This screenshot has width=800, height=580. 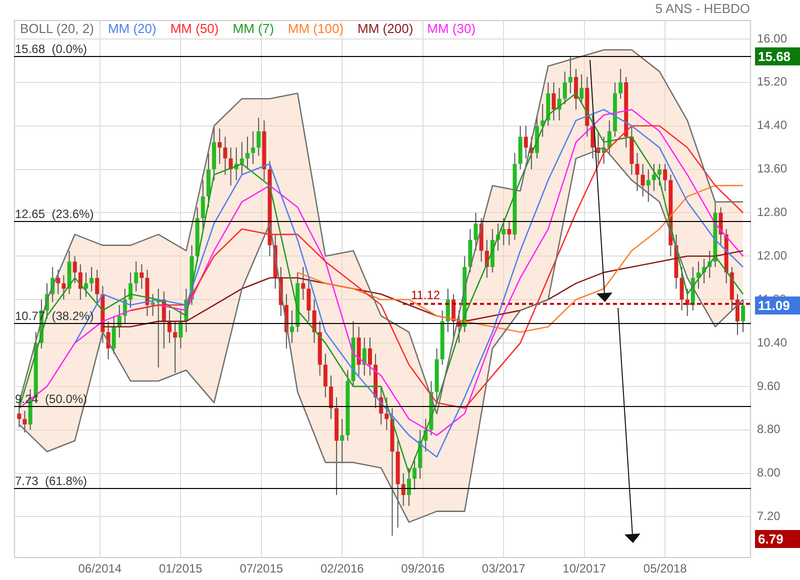 What do you see at coordinates (774, 56) in the screenshot?
I see `y-tick-label: 15.68` at bounding box center [774, 56].